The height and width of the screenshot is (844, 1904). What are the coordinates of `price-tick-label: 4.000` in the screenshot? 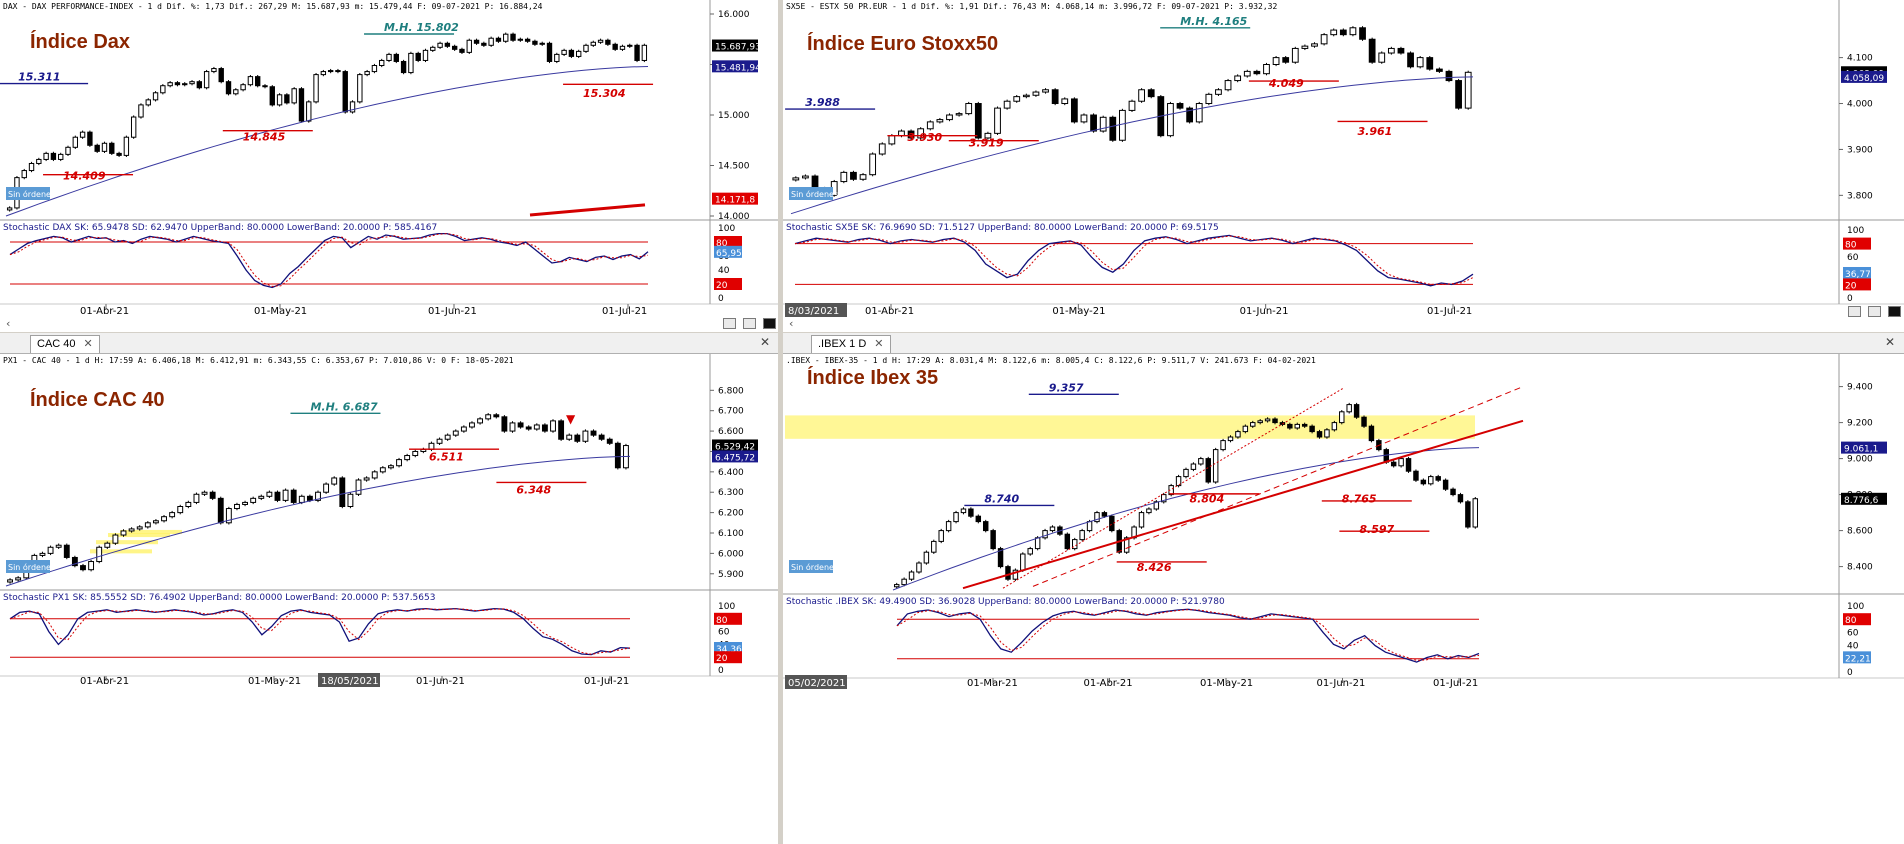 It's located at (1860, 105).